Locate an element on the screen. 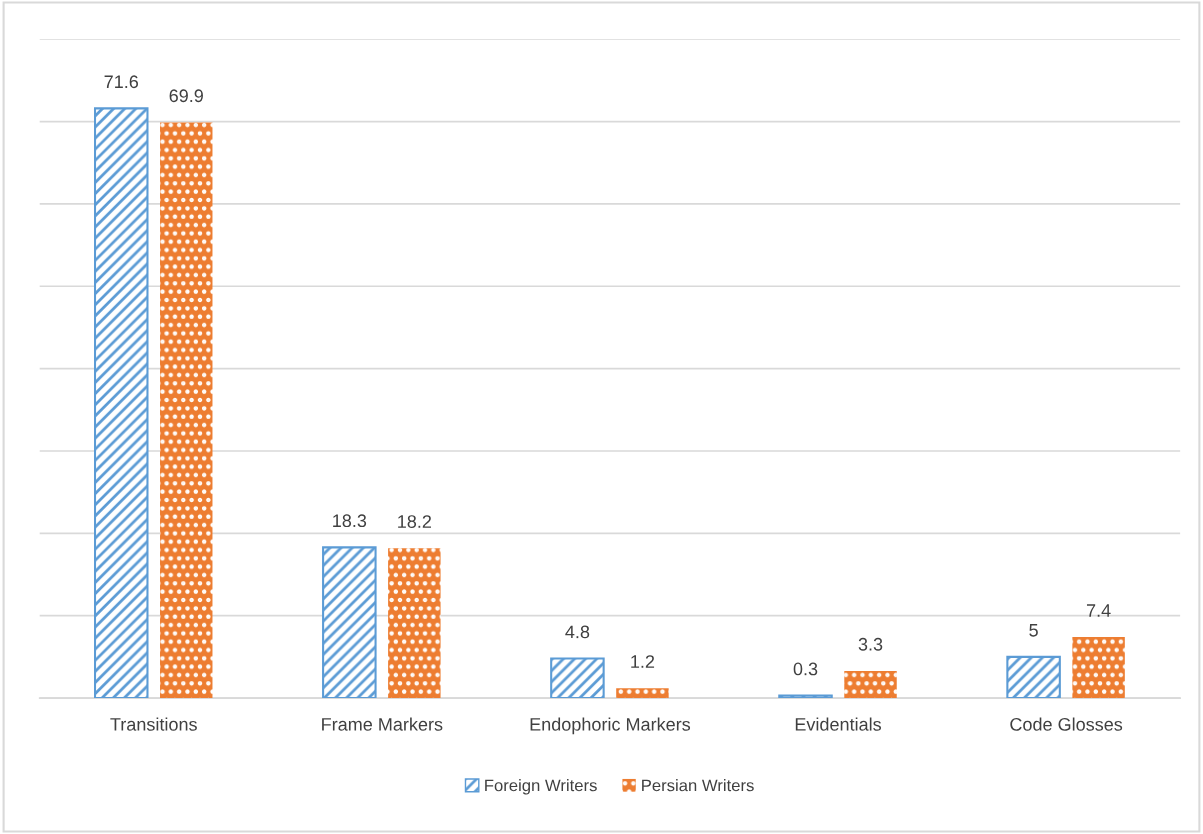  legend-label: Foreign Writers is located at coordinates (541, 787).